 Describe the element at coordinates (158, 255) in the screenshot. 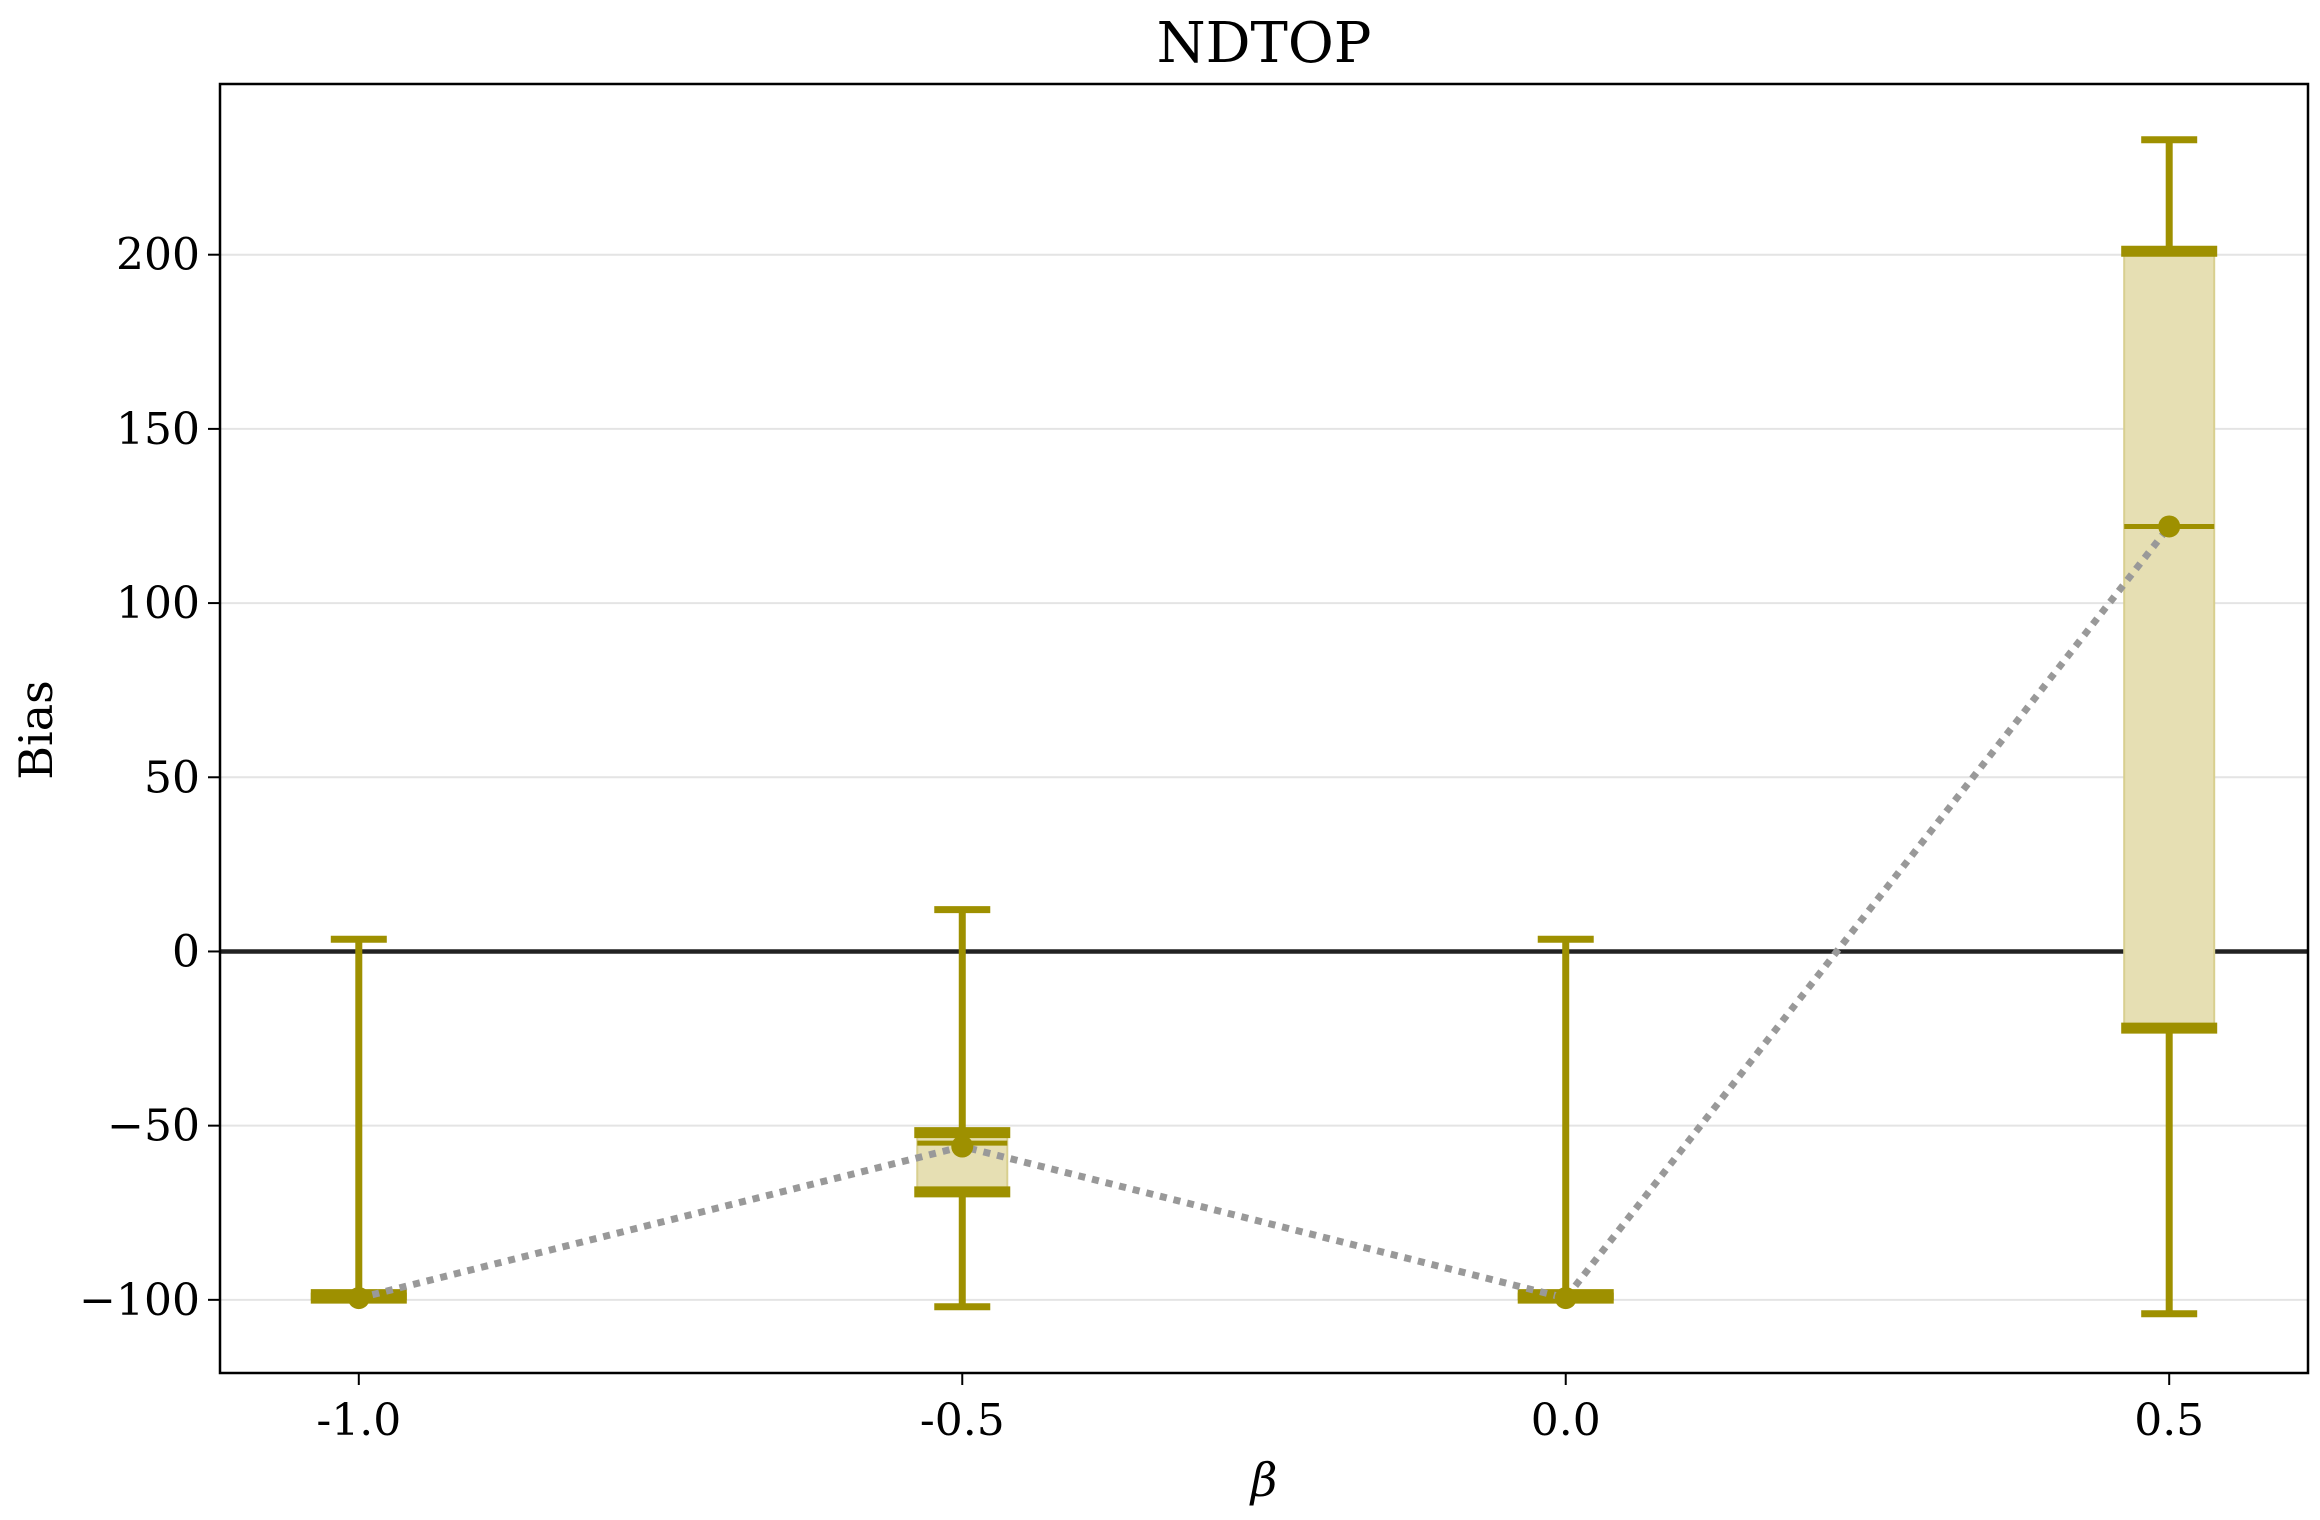

I see `y-tick-label: 200` at that location.